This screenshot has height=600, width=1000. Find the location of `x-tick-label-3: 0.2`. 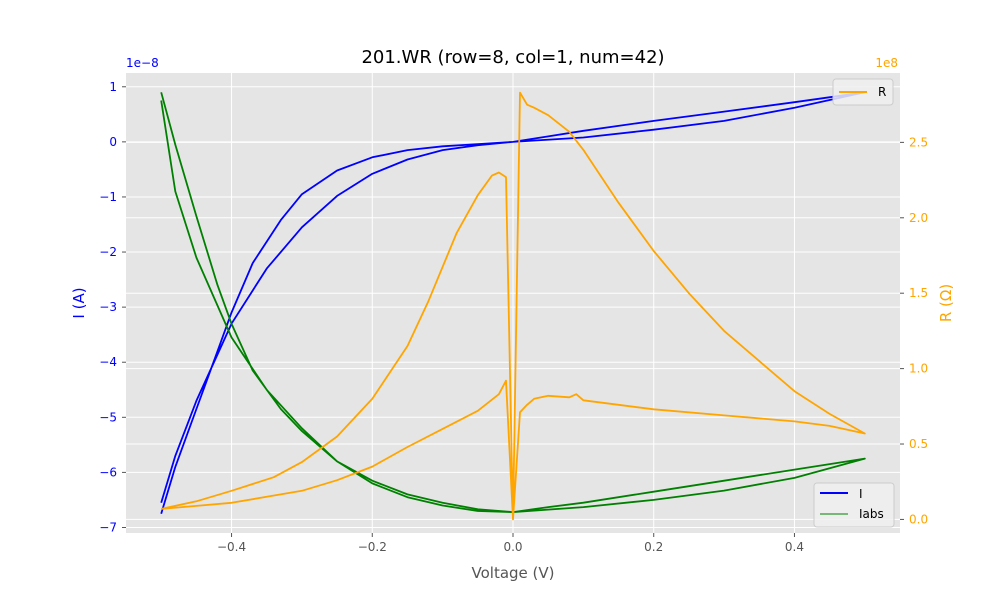

x-tick-label-3: 0.2 is located at coordinates (653, 547).